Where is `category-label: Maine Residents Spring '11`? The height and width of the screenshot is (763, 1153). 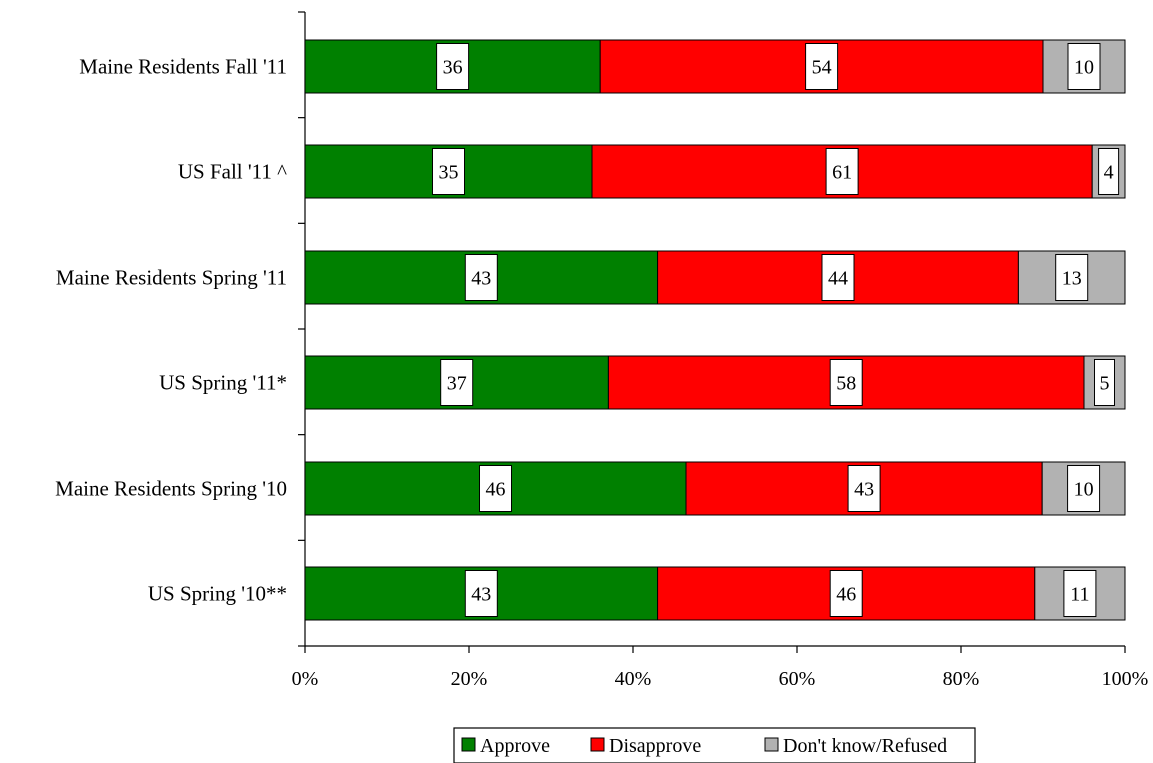
category-label: Maine Residents Spring '11 is located at coordinates (171, 278).